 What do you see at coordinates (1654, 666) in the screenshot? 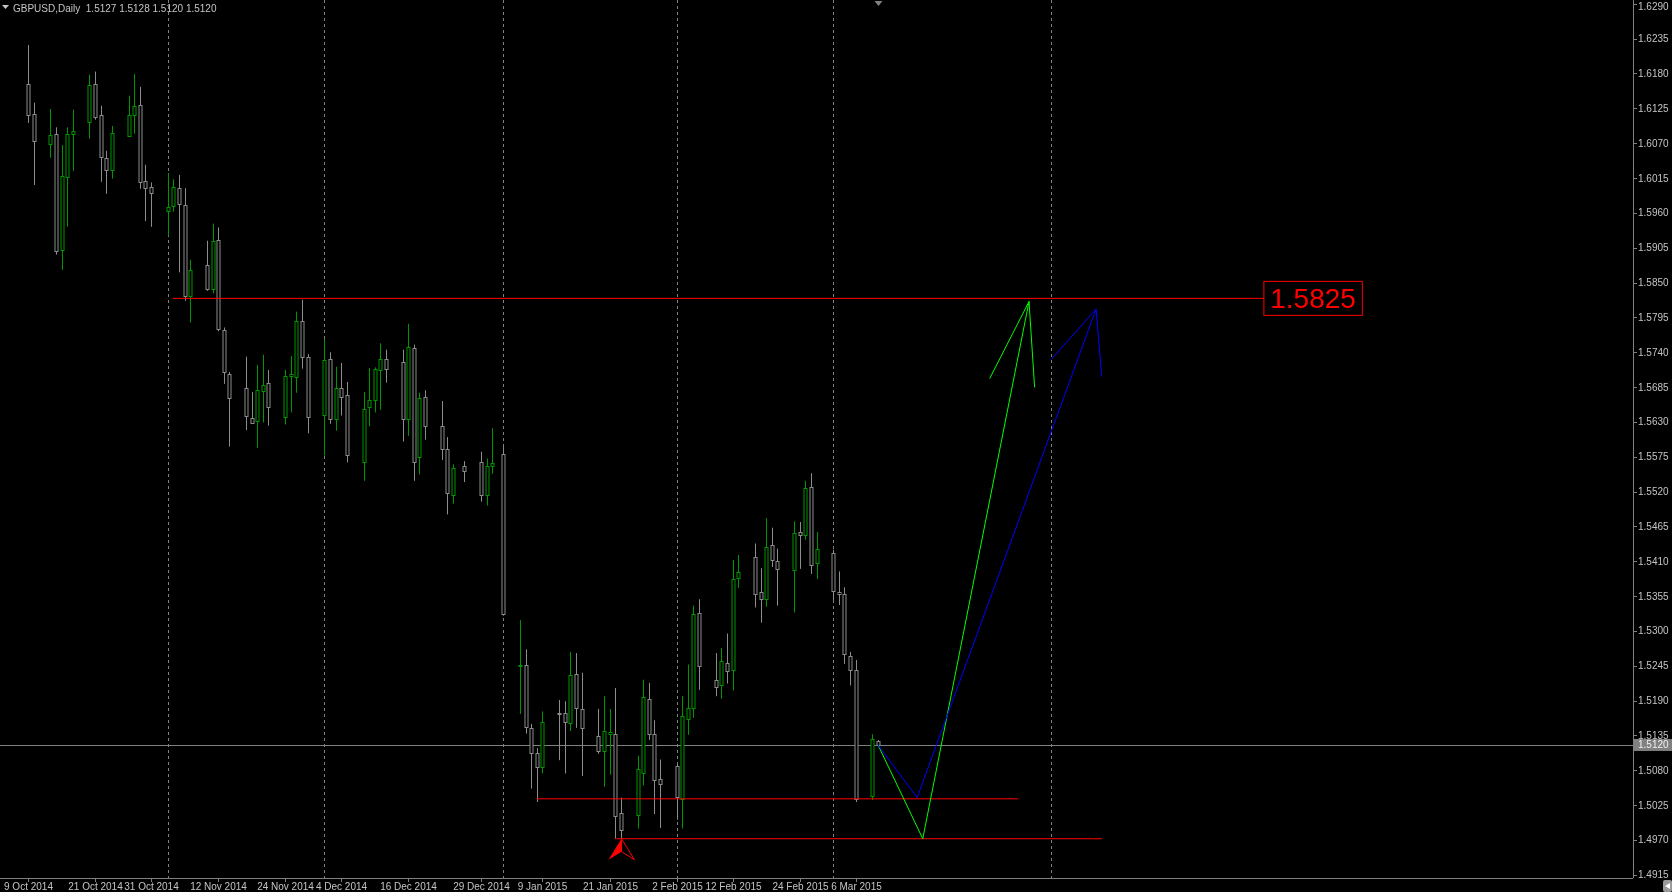
I see `y-tick-label: 1.5245` at bounding box center [1654, 666].